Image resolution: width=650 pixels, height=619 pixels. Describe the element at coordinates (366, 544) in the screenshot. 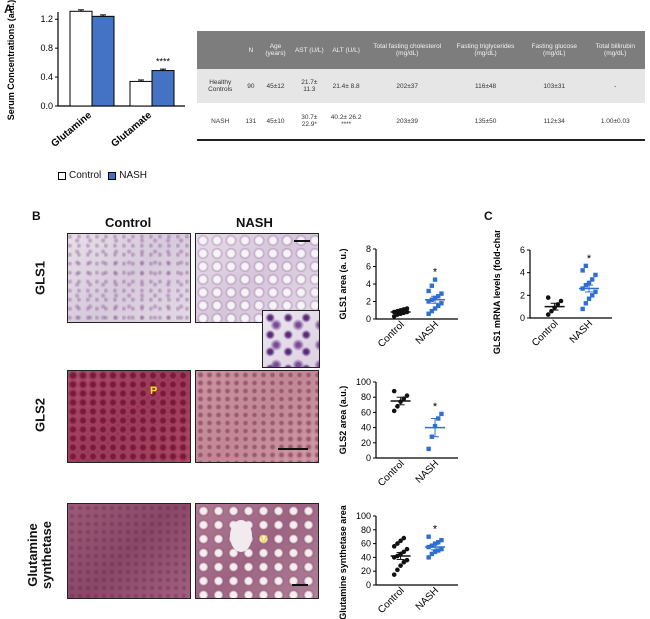

I see `y-tick-label: 60` at that location.